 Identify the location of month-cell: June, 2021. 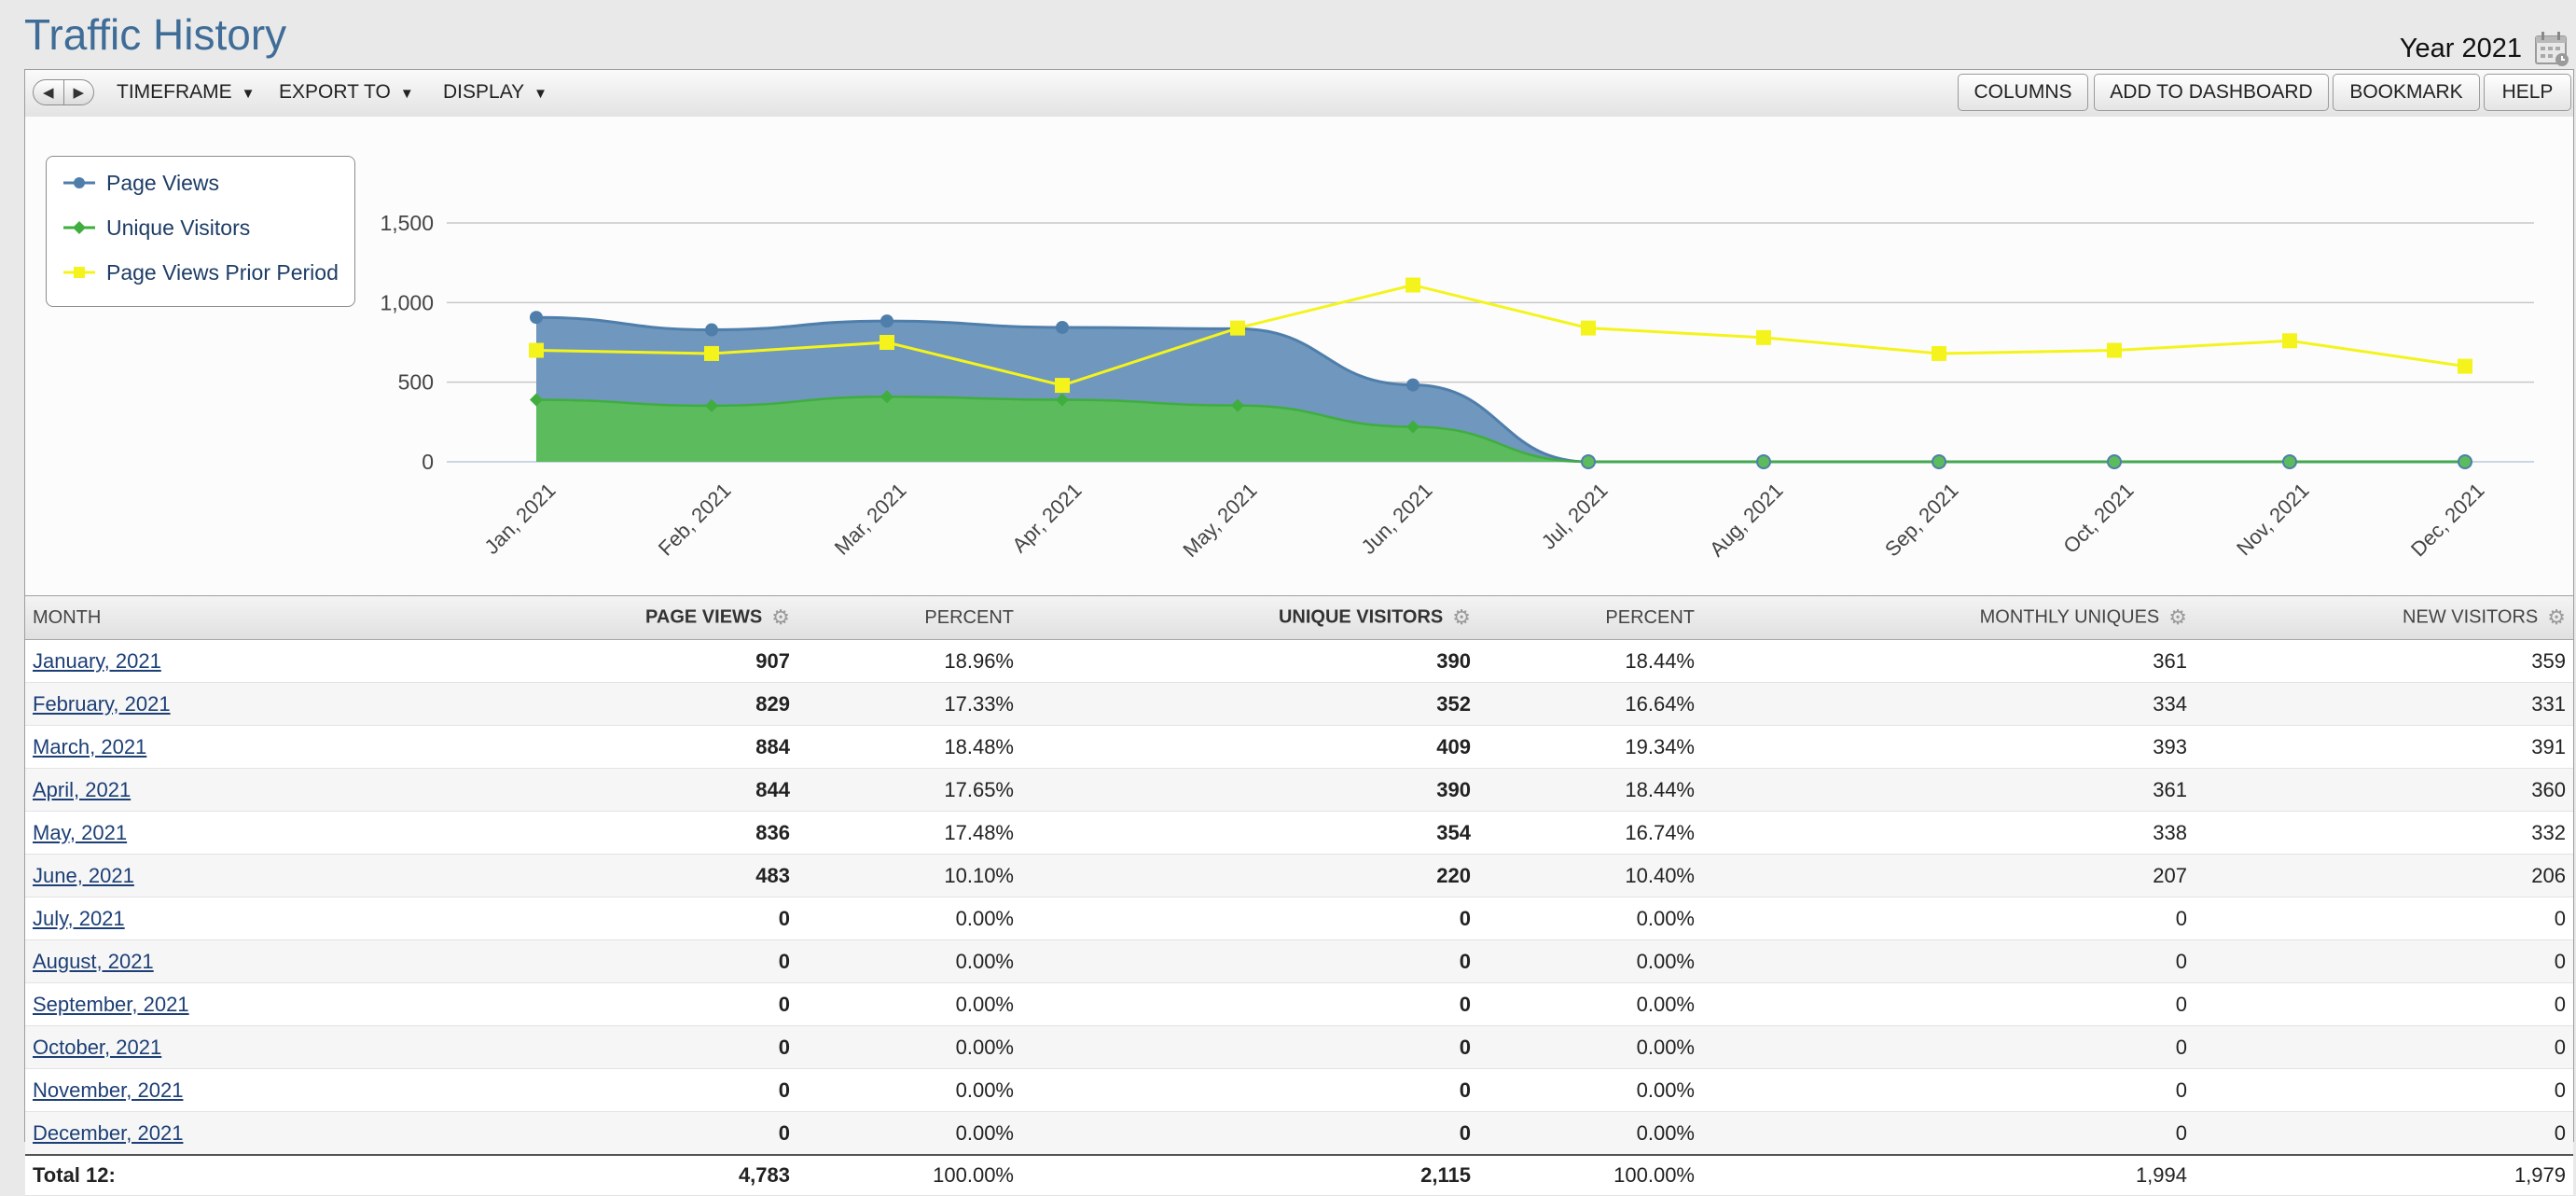
(202, 876).